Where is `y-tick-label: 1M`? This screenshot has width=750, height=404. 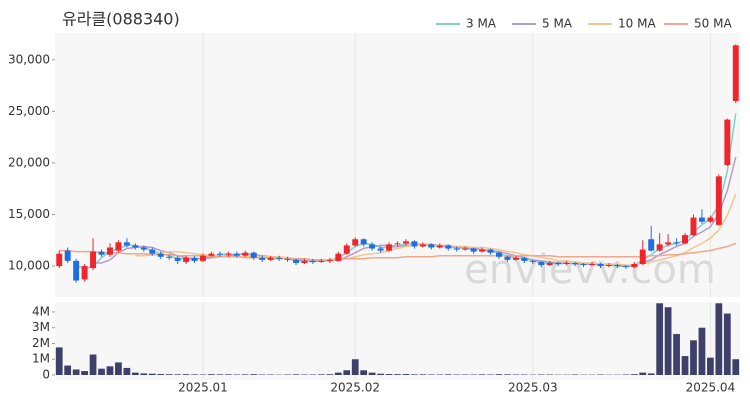
y-tick-label: 1M is located at coordinates (41, 359).